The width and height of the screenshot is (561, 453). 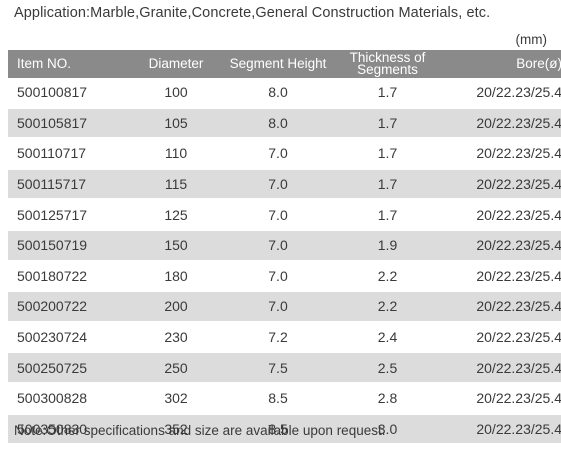 What do you see at coordinates (71, 184) in the screenshot?
I see `cell-item-no: 500115717` at bounding box center [71, 184].